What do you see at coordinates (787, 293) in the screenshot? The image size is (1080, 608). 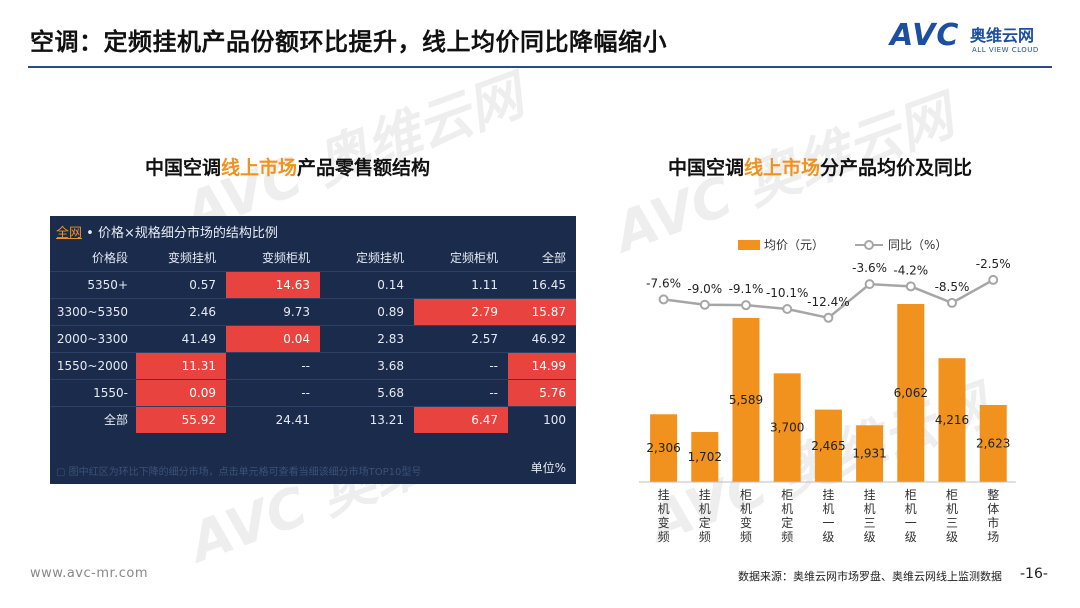 I see `yoy-label: -10.1%` at bounding box center [787, 293].